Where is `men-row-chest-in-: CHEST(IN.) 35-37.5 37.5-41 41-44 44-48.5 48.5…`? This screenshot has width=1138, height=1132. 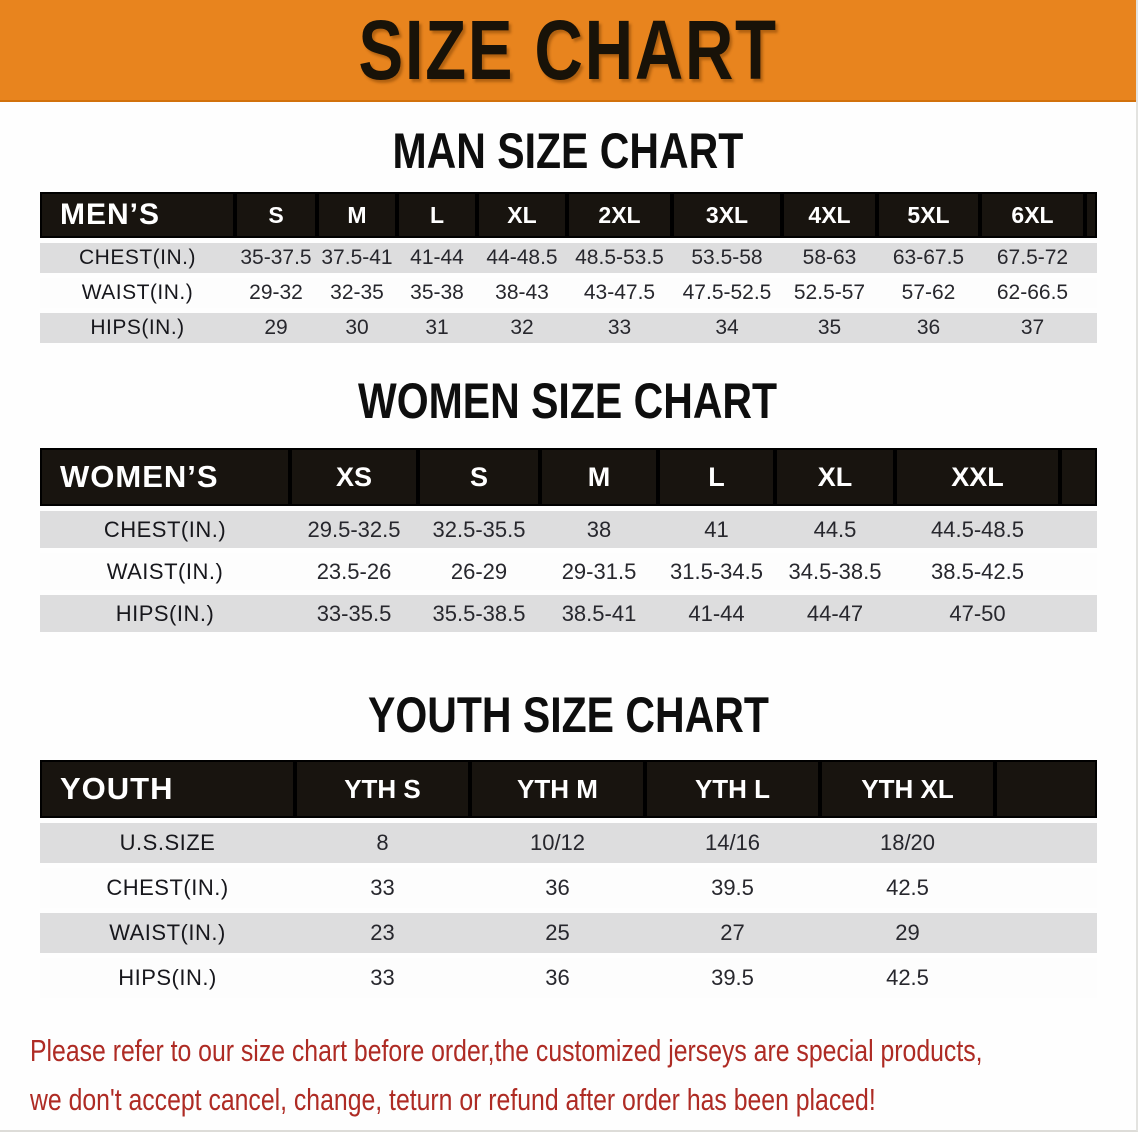
men-row-chest-in-: CHEST(IN.) 35-37.5 37.5-41 41-44 44-48.5 48.5… is located at coordinates (568, 258).